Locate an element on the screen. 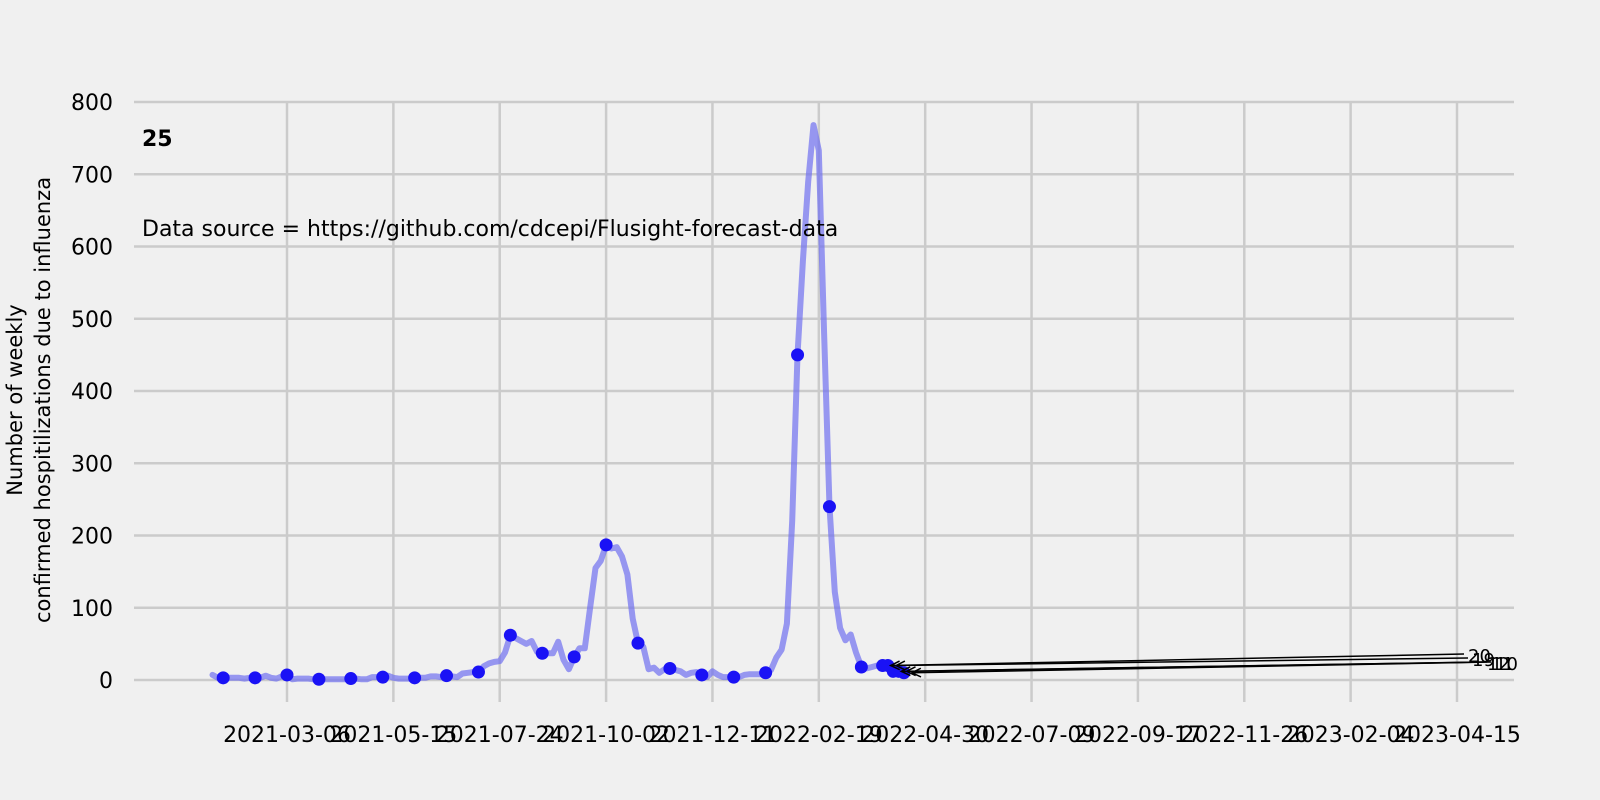 This screenshot has width=1600, height=800. y-tick-label: 300 is located at coordinates (92, 464).